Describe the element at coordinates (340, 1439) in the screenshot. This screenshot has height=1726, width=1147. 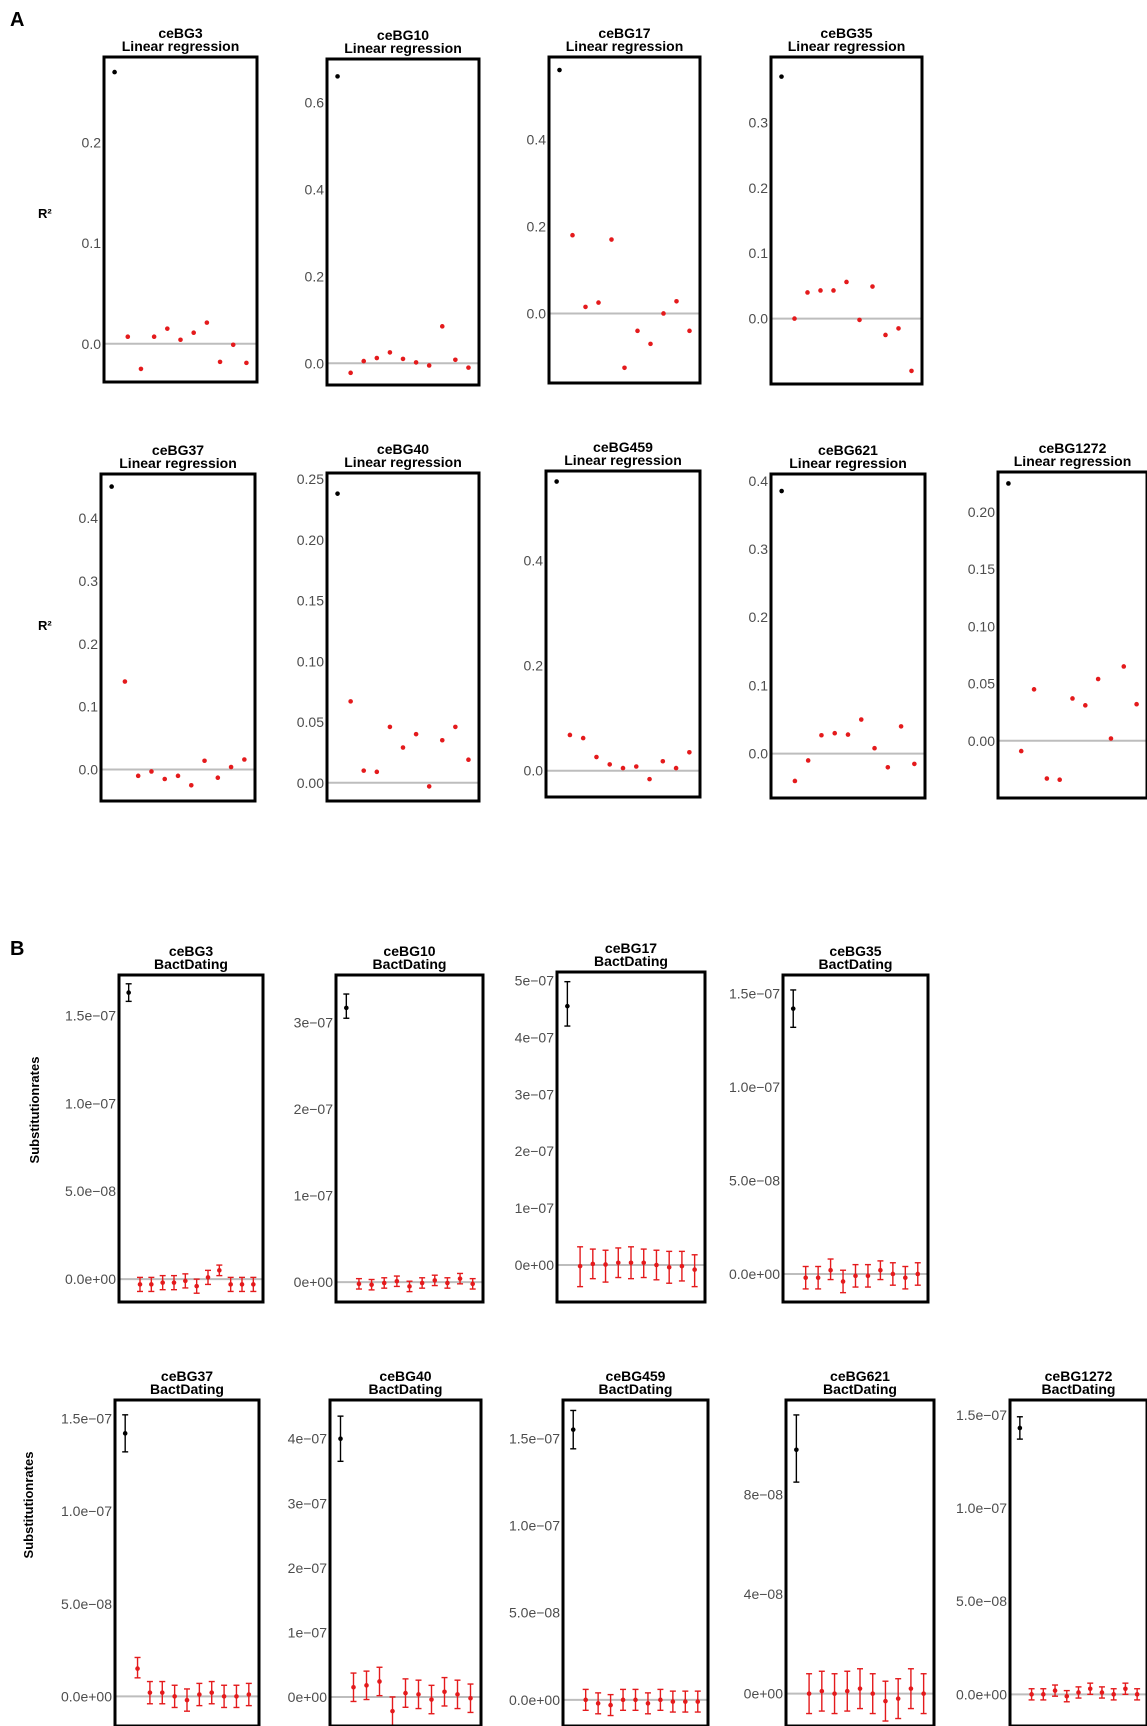
I see `reference-point` at that location.